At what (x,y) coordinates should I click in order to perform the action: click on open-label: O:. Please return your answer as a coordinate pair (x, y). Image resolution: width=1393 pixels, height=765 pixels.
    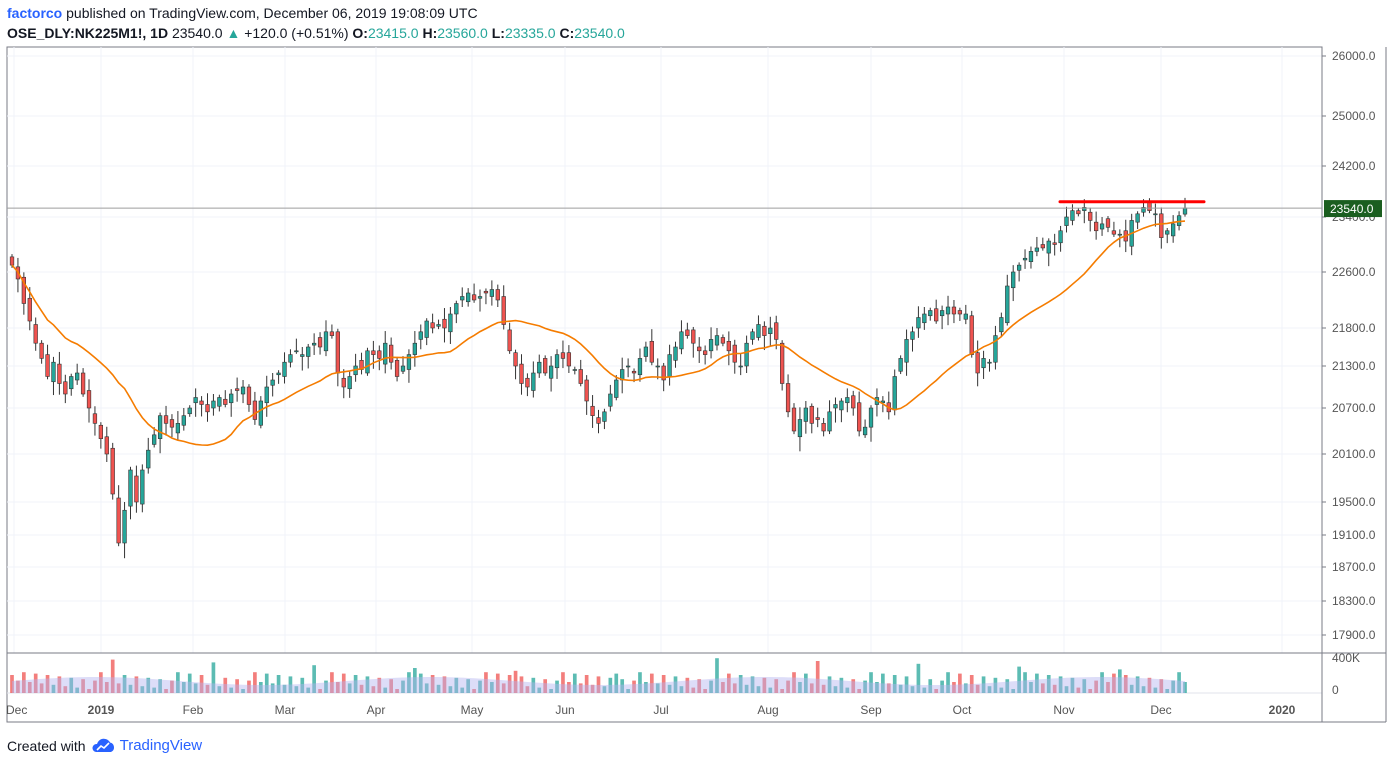
    Looking at the image, I should click on (360, 33).